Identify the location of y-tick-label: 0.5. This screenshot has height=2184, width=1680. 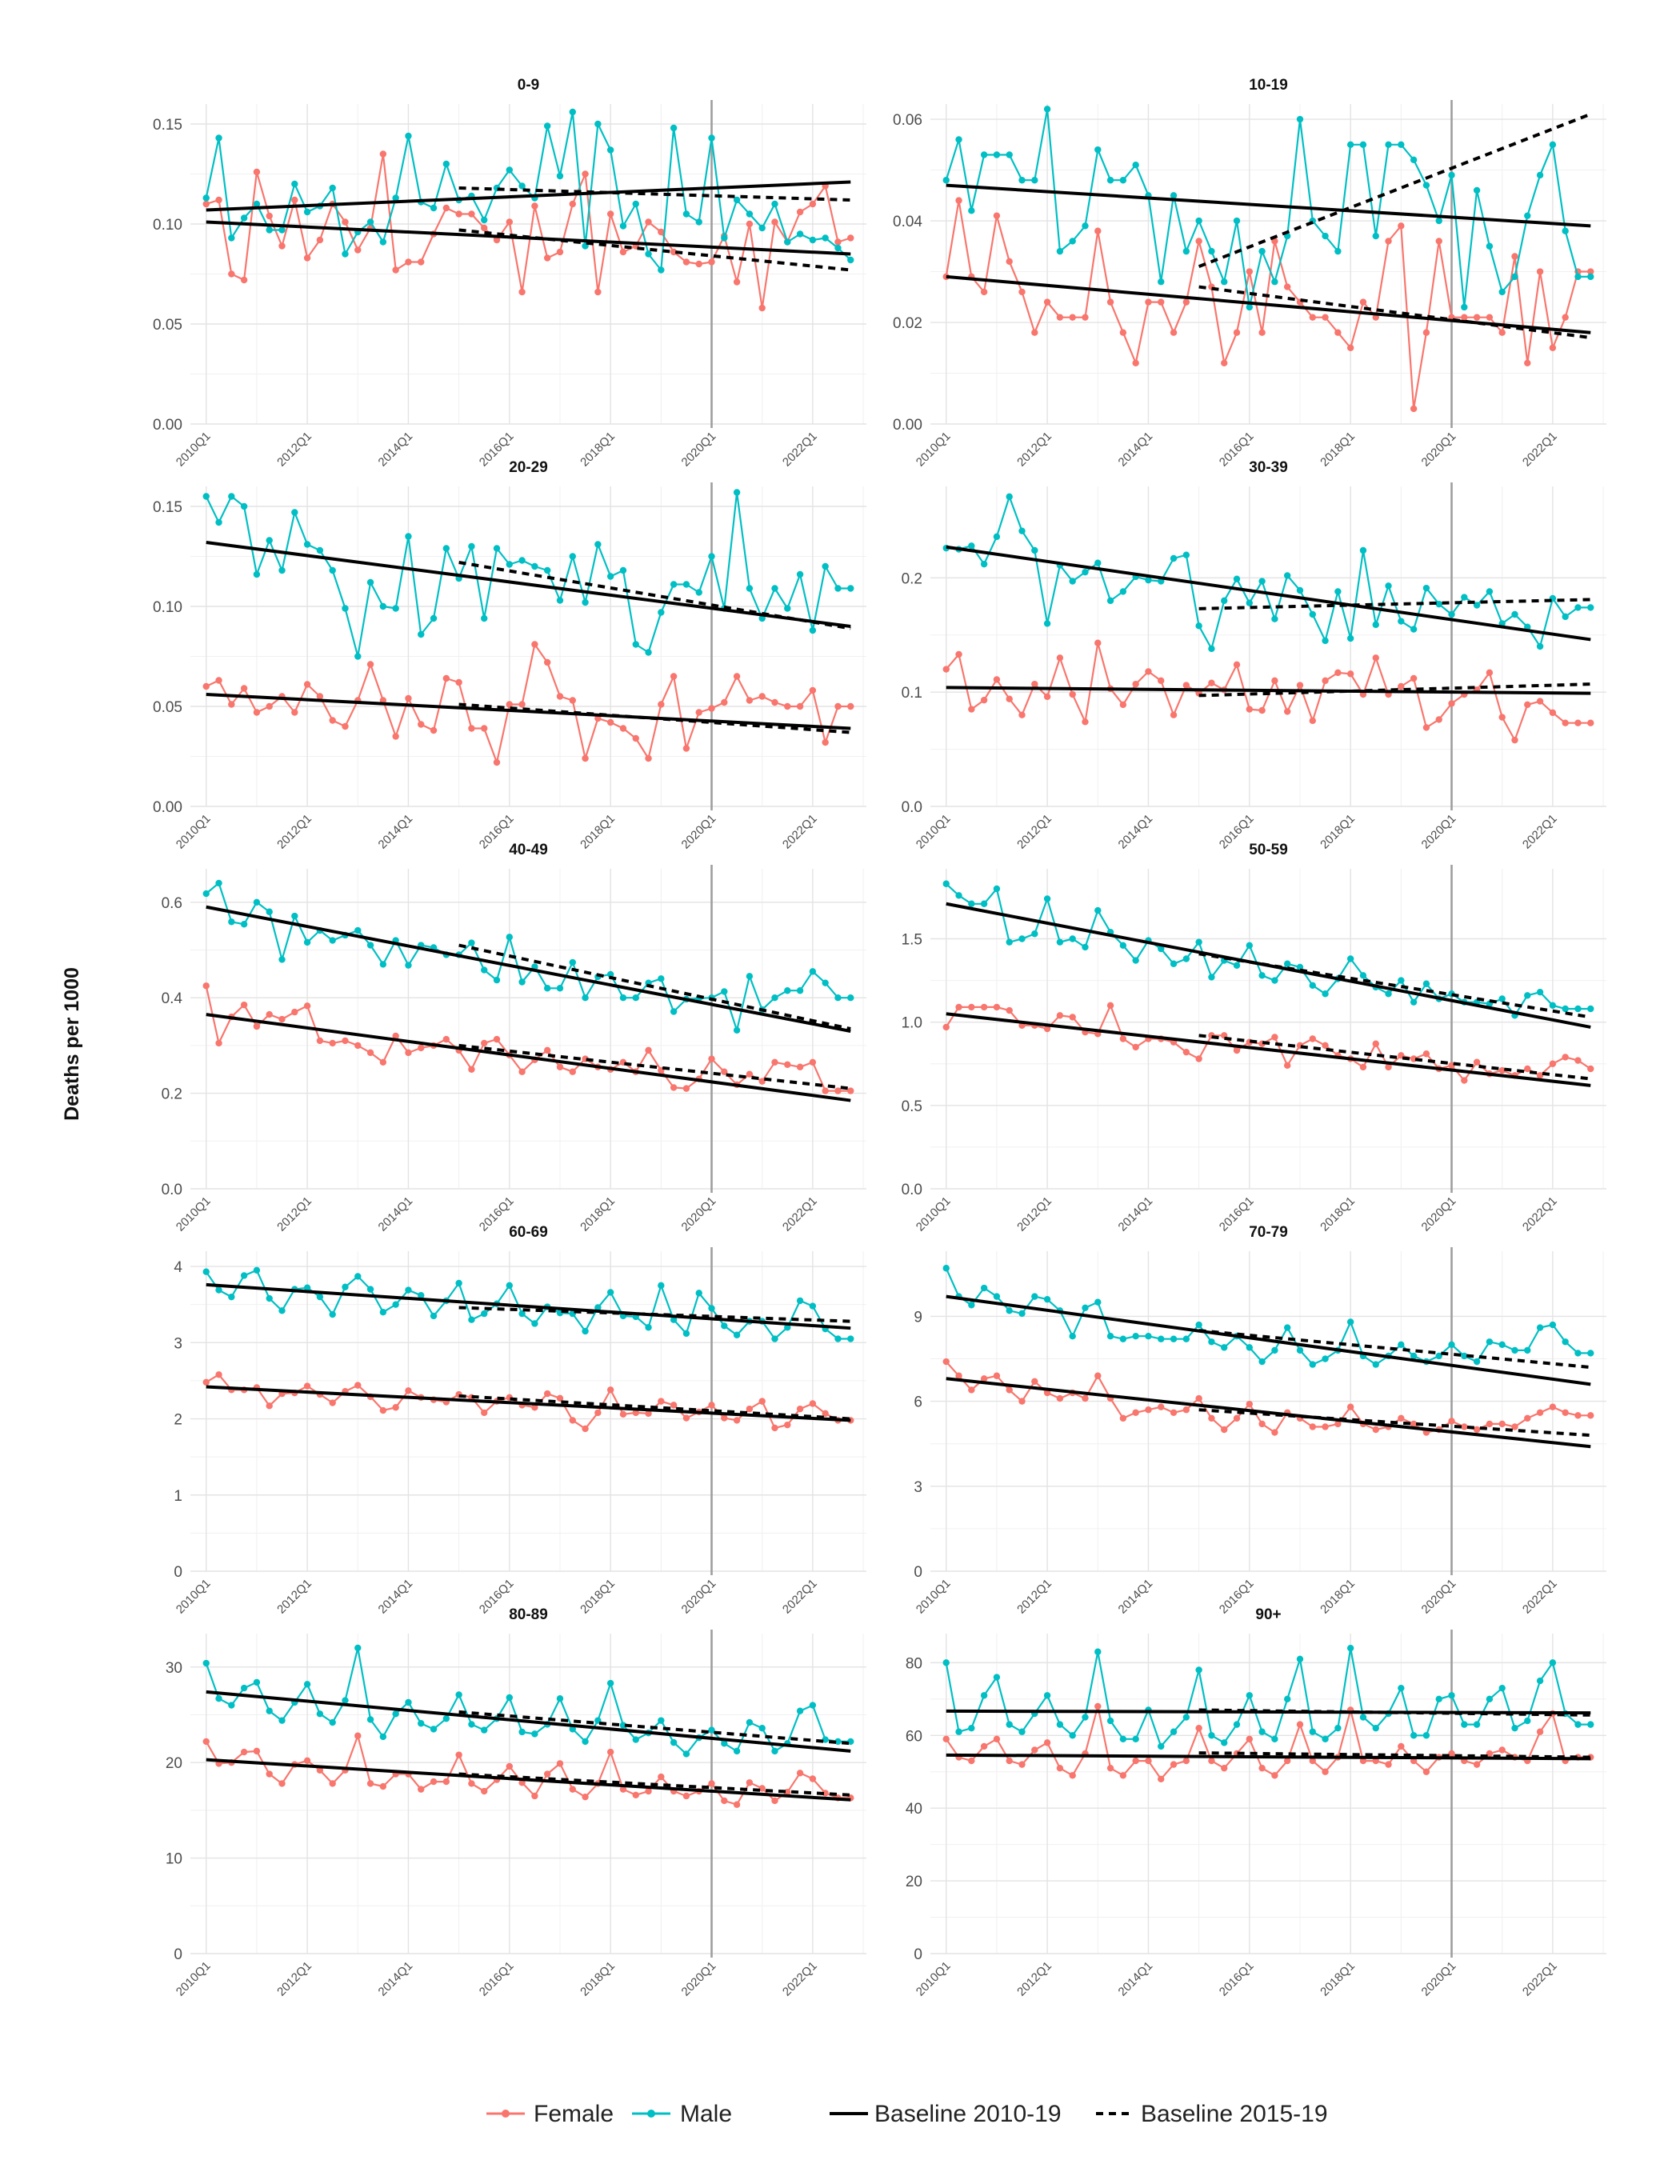
(912, 1106).